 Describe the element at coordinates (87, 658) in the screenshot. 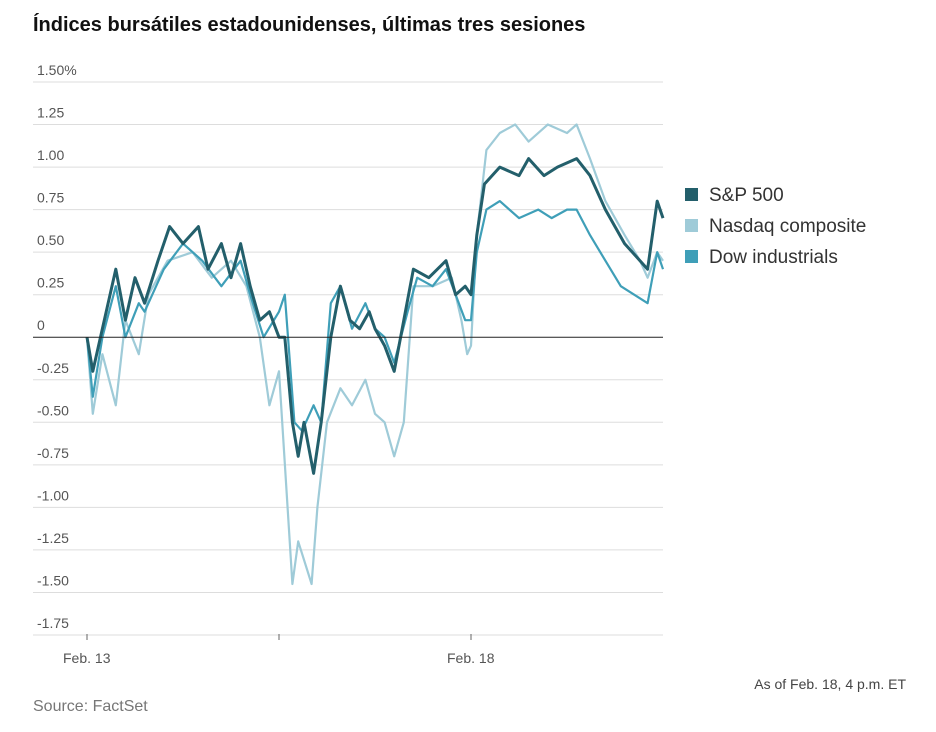

I see `x-tick-label: Feb. 13` at that location.